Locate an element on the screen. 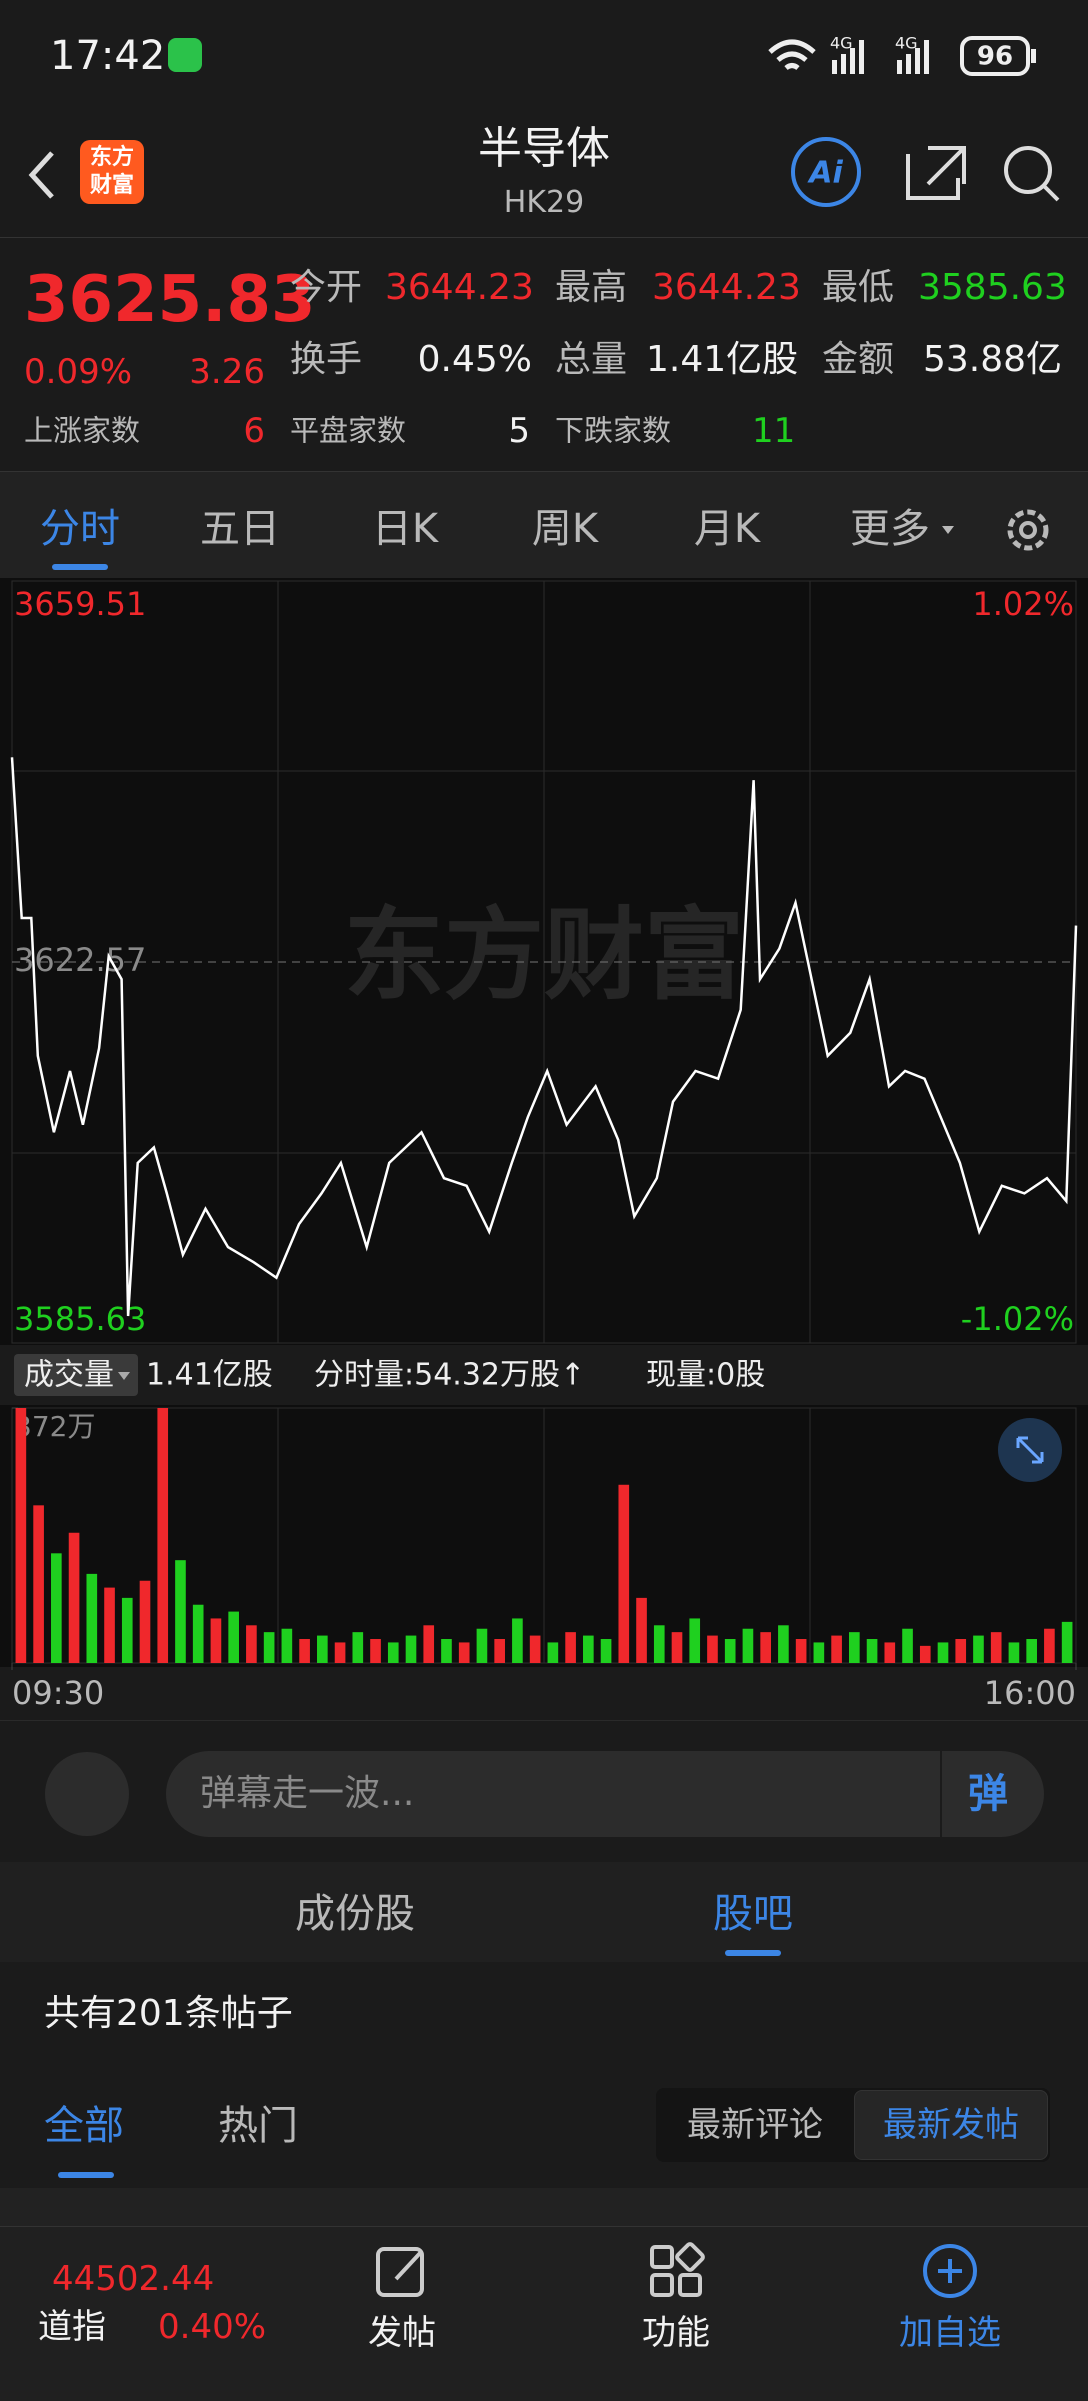  danmu-send: 弹 is located at coordinates (988, 1794).